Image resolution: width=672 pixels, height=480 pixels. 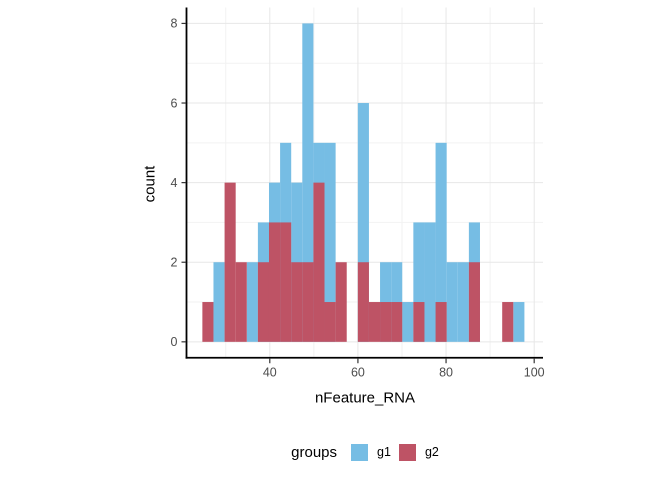 I want to click on bar-g1-bin20, so click(x=430, y=282).